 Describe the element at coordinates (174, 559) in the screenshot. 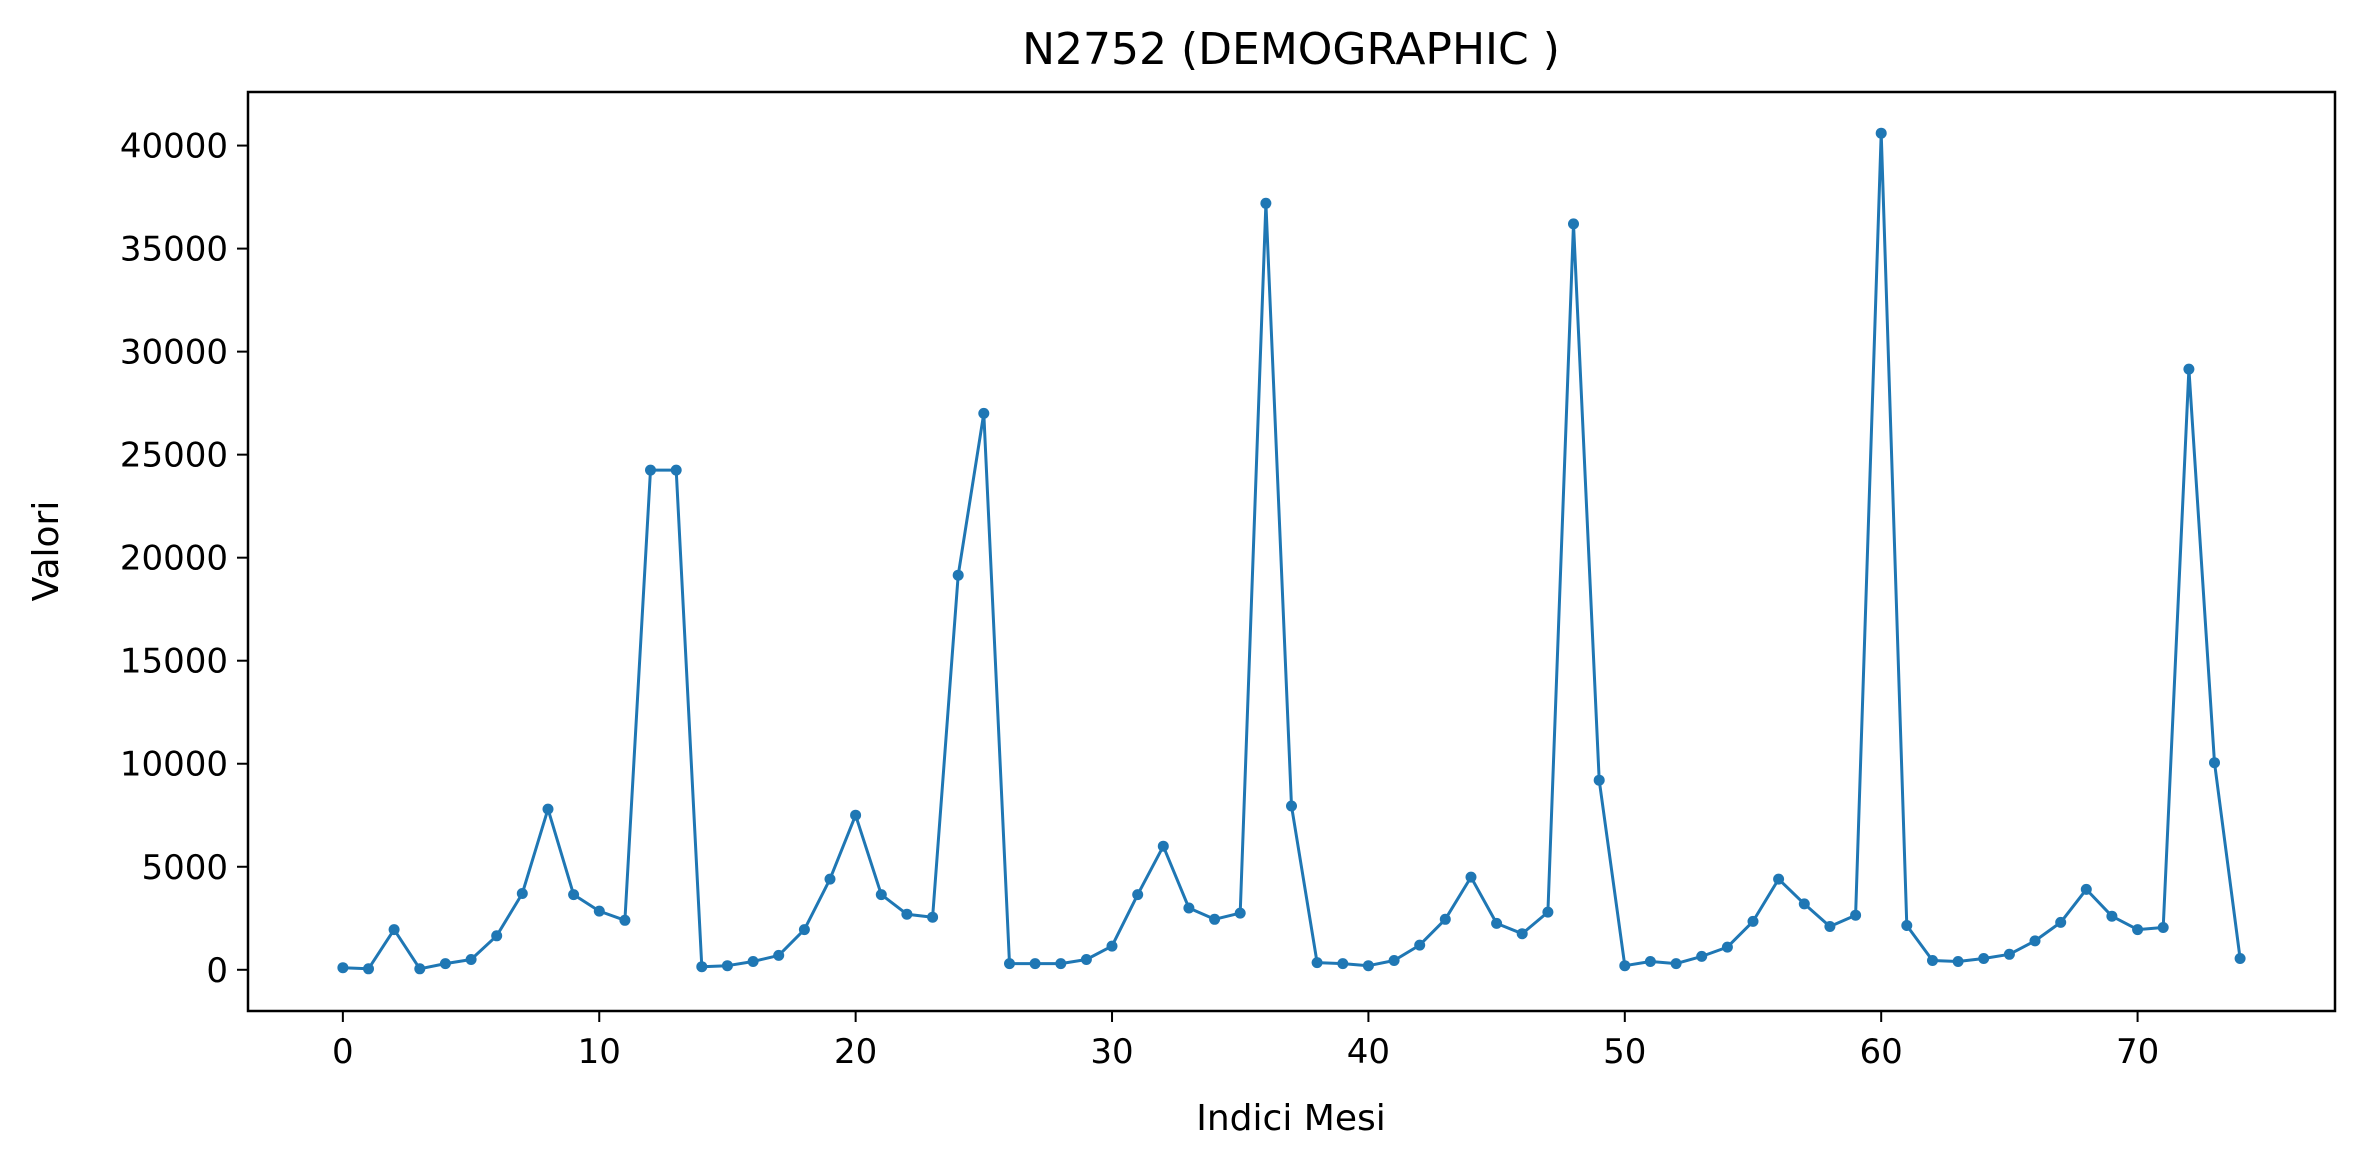

I see `y-tick-label: 20000` at that location.